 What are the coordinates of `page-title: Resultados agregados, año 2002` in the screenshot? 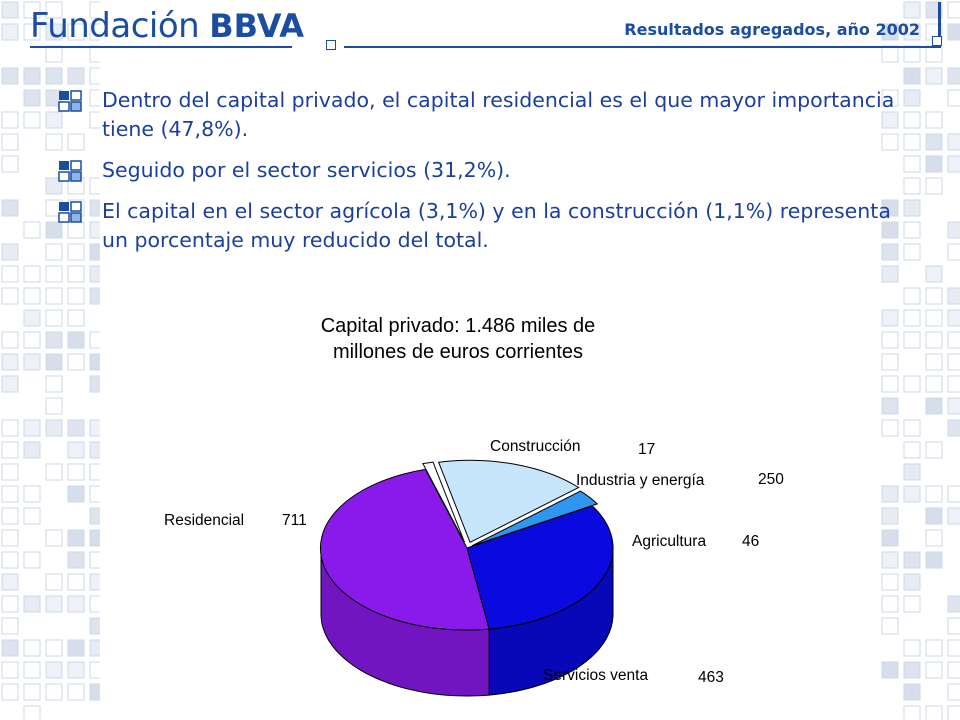 It's located at (772, 29).